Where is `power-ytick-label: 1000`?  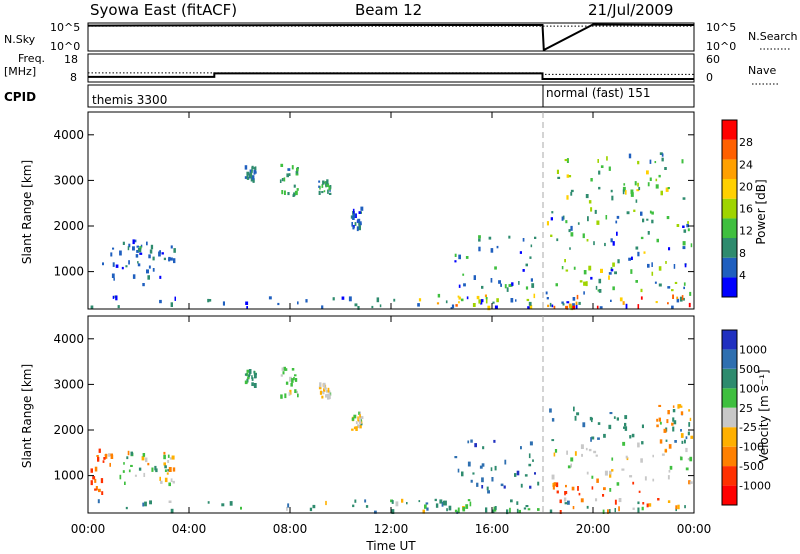 power-ytick-label: 1000 is located at coordinates (68, 272).